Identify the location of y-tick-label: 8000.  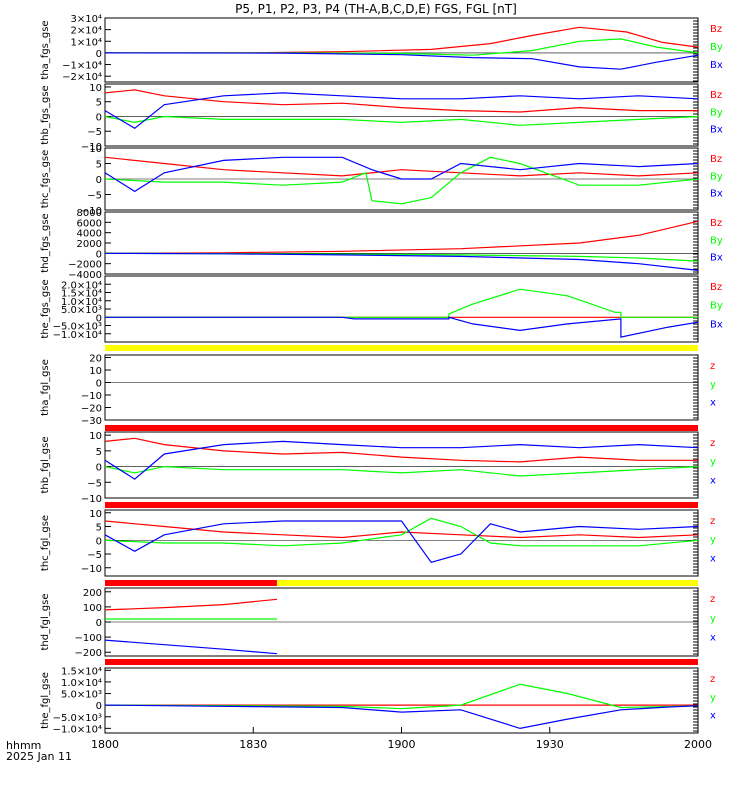
(89, 213).